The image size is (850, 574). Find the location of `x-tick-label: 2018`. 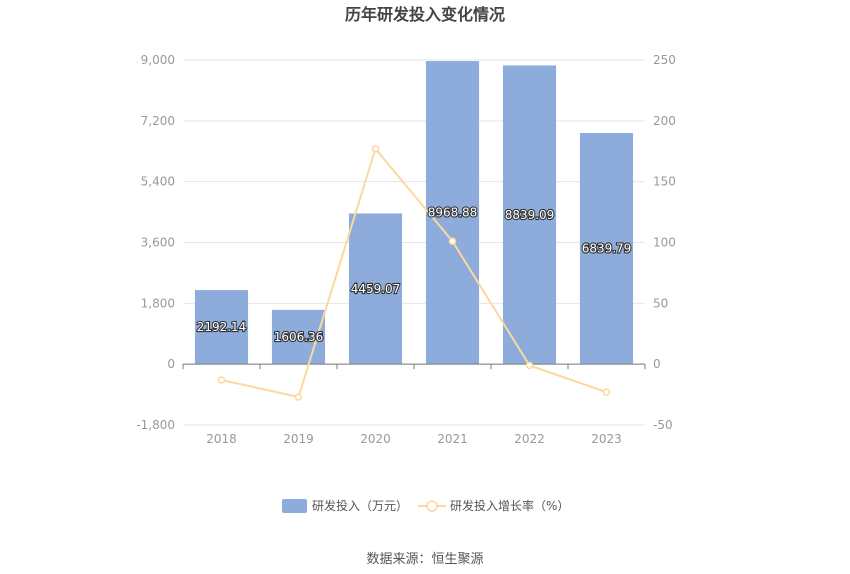

x-tick-label: 2018 is located at coordinates (221, 439).